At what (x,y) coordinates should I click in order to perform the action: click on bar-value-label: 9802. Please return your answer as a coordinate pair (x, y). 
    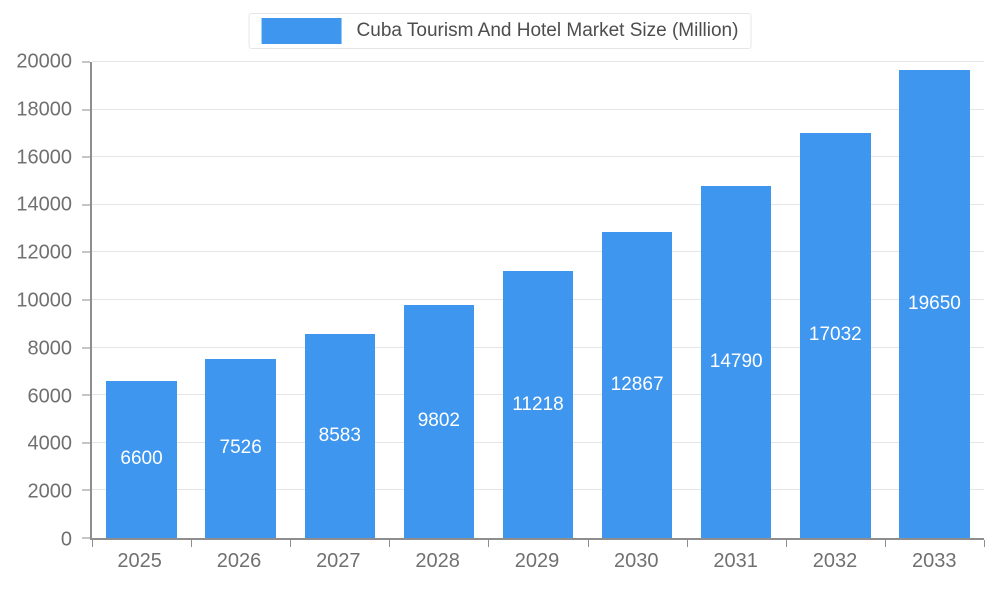
    Looking at the image, I should click on (439, 421).